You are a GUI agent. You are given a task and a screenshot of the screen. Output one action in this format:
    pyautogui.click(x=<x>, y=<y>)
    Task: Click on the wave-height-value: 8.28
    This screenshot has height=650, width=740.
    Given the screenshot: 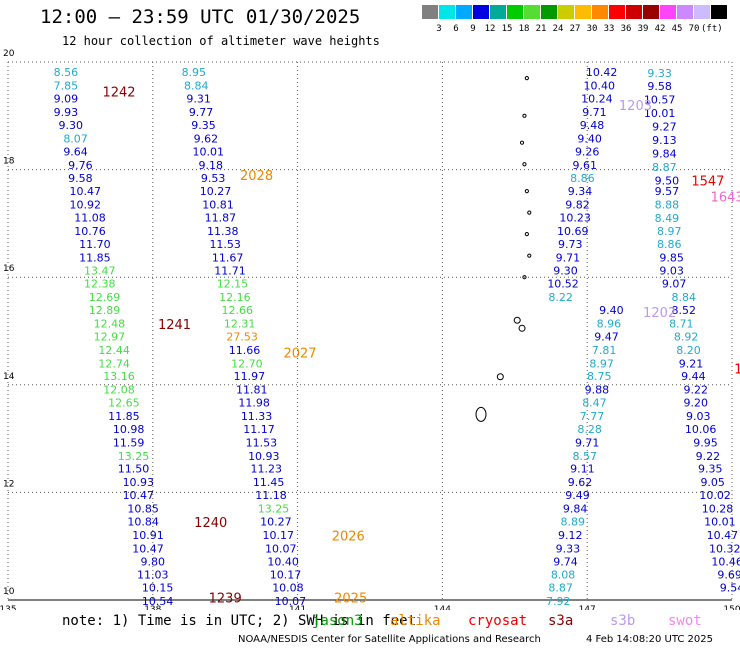 What is the action you would take?
    pyautogui.click(x=589, y=429)
    